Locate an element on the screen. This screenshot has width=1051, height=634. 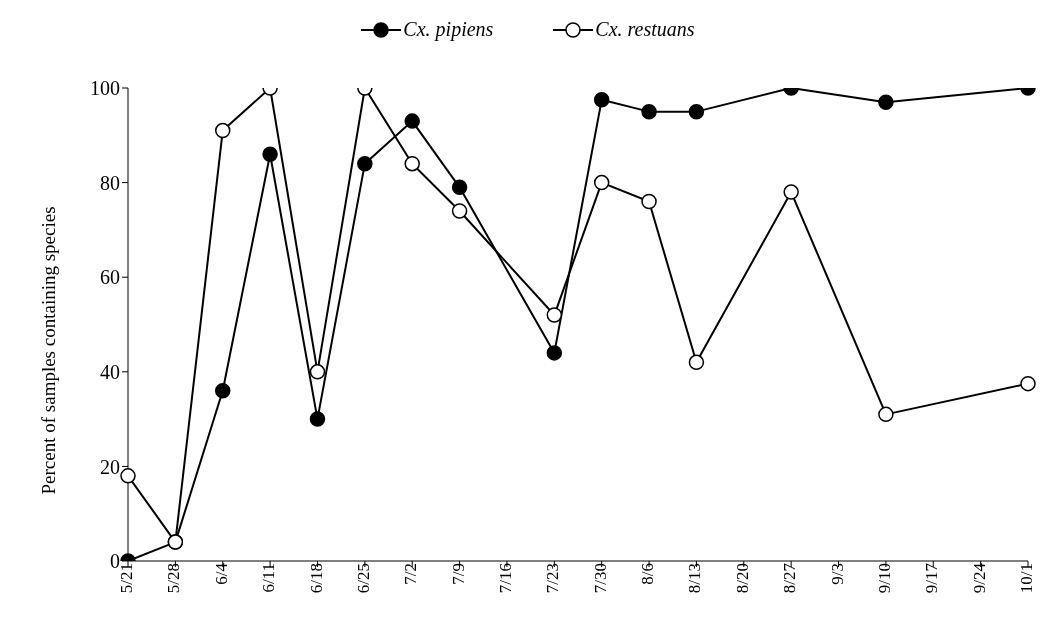
x-tick-label: 9/10 is located at coordinates (884, 578).